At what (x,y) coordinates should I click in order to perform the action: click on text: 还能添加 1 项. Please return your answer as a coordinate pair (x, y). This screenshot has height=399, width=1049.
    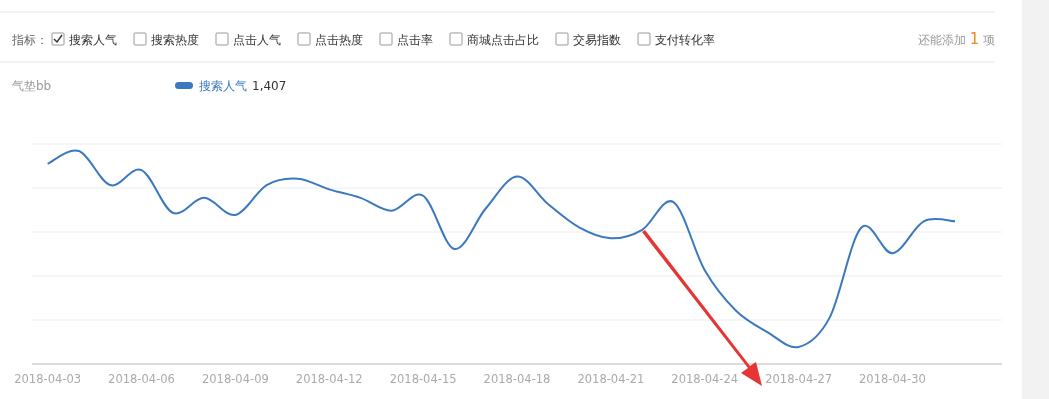
    Looking at the image, I should click on (956, 39).